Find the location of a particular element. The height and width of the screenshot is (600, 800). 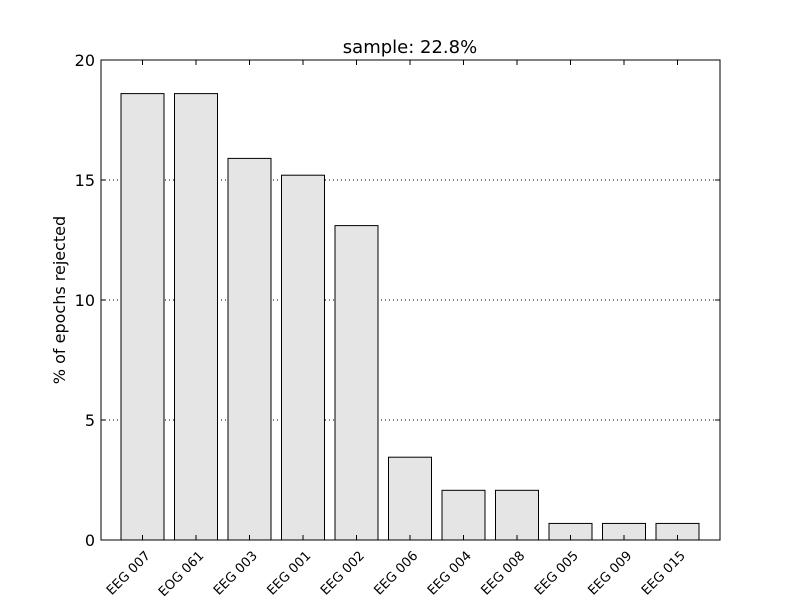

x-tick-label: EEG 015 is located at coordinates (664, 574).